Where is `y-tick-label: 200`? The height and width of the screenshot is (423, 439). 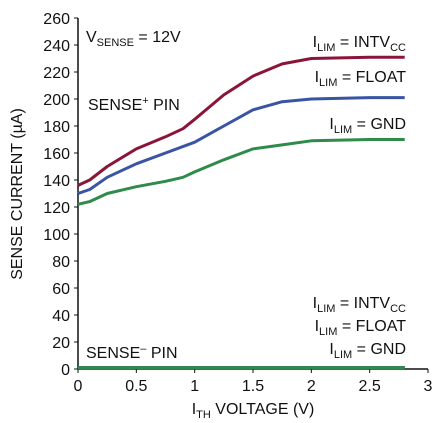 y-tick-label: 200 is located at coordinates (56, 100).